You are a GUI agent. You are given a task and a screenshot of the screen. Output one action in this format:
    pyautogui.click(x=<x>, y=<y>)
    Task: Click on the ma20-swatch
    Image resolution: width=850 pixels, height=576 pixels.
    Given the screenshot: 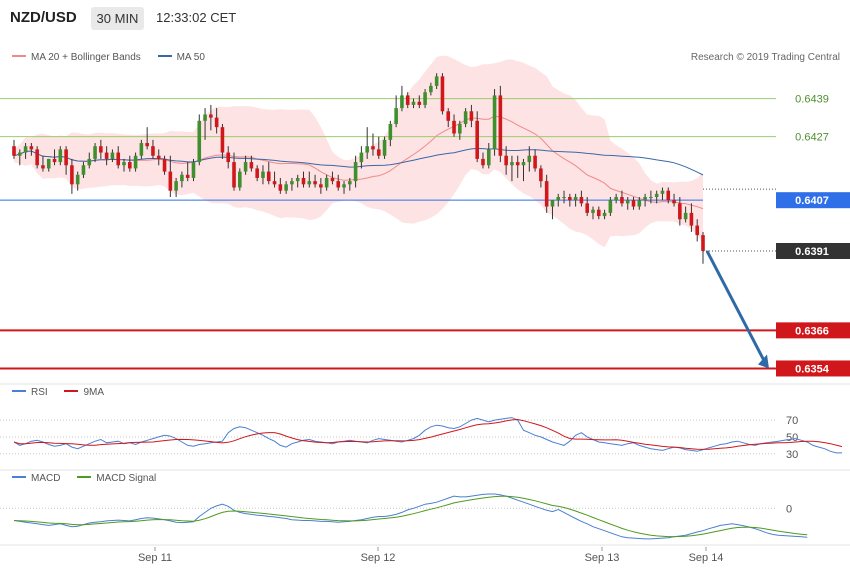 What is the action you would take?
    pyautogui.click(x=19, y=56)
    